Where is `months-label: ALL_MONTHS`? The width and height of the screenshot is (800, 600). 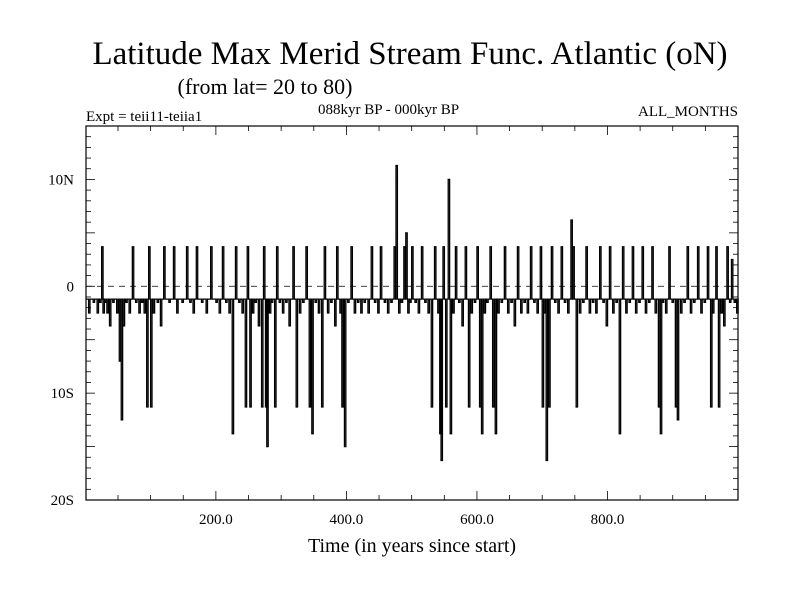
months-label: ALL_MONTHS is located at coordinates (688, 112).